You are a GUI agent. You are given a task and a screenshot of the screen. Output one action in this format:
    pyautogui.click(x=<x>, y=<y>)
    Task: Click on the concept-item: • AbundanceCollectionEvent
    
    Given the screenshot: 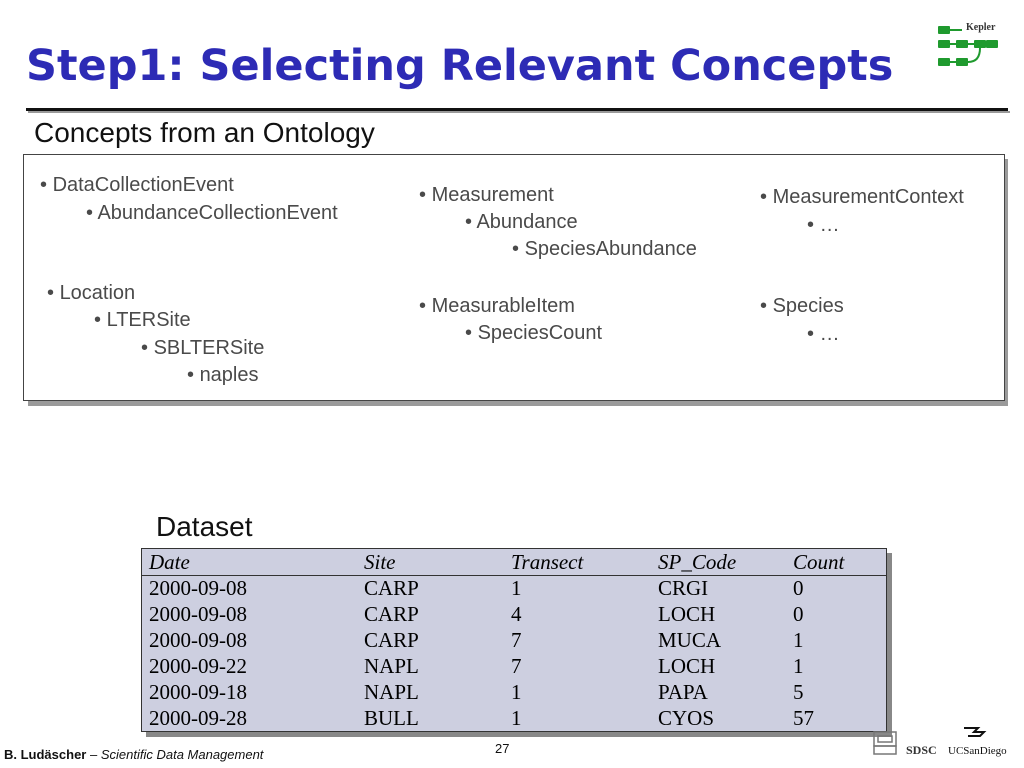 What is the action you would take?
    pyautogui.click(x=212, y=213)
    